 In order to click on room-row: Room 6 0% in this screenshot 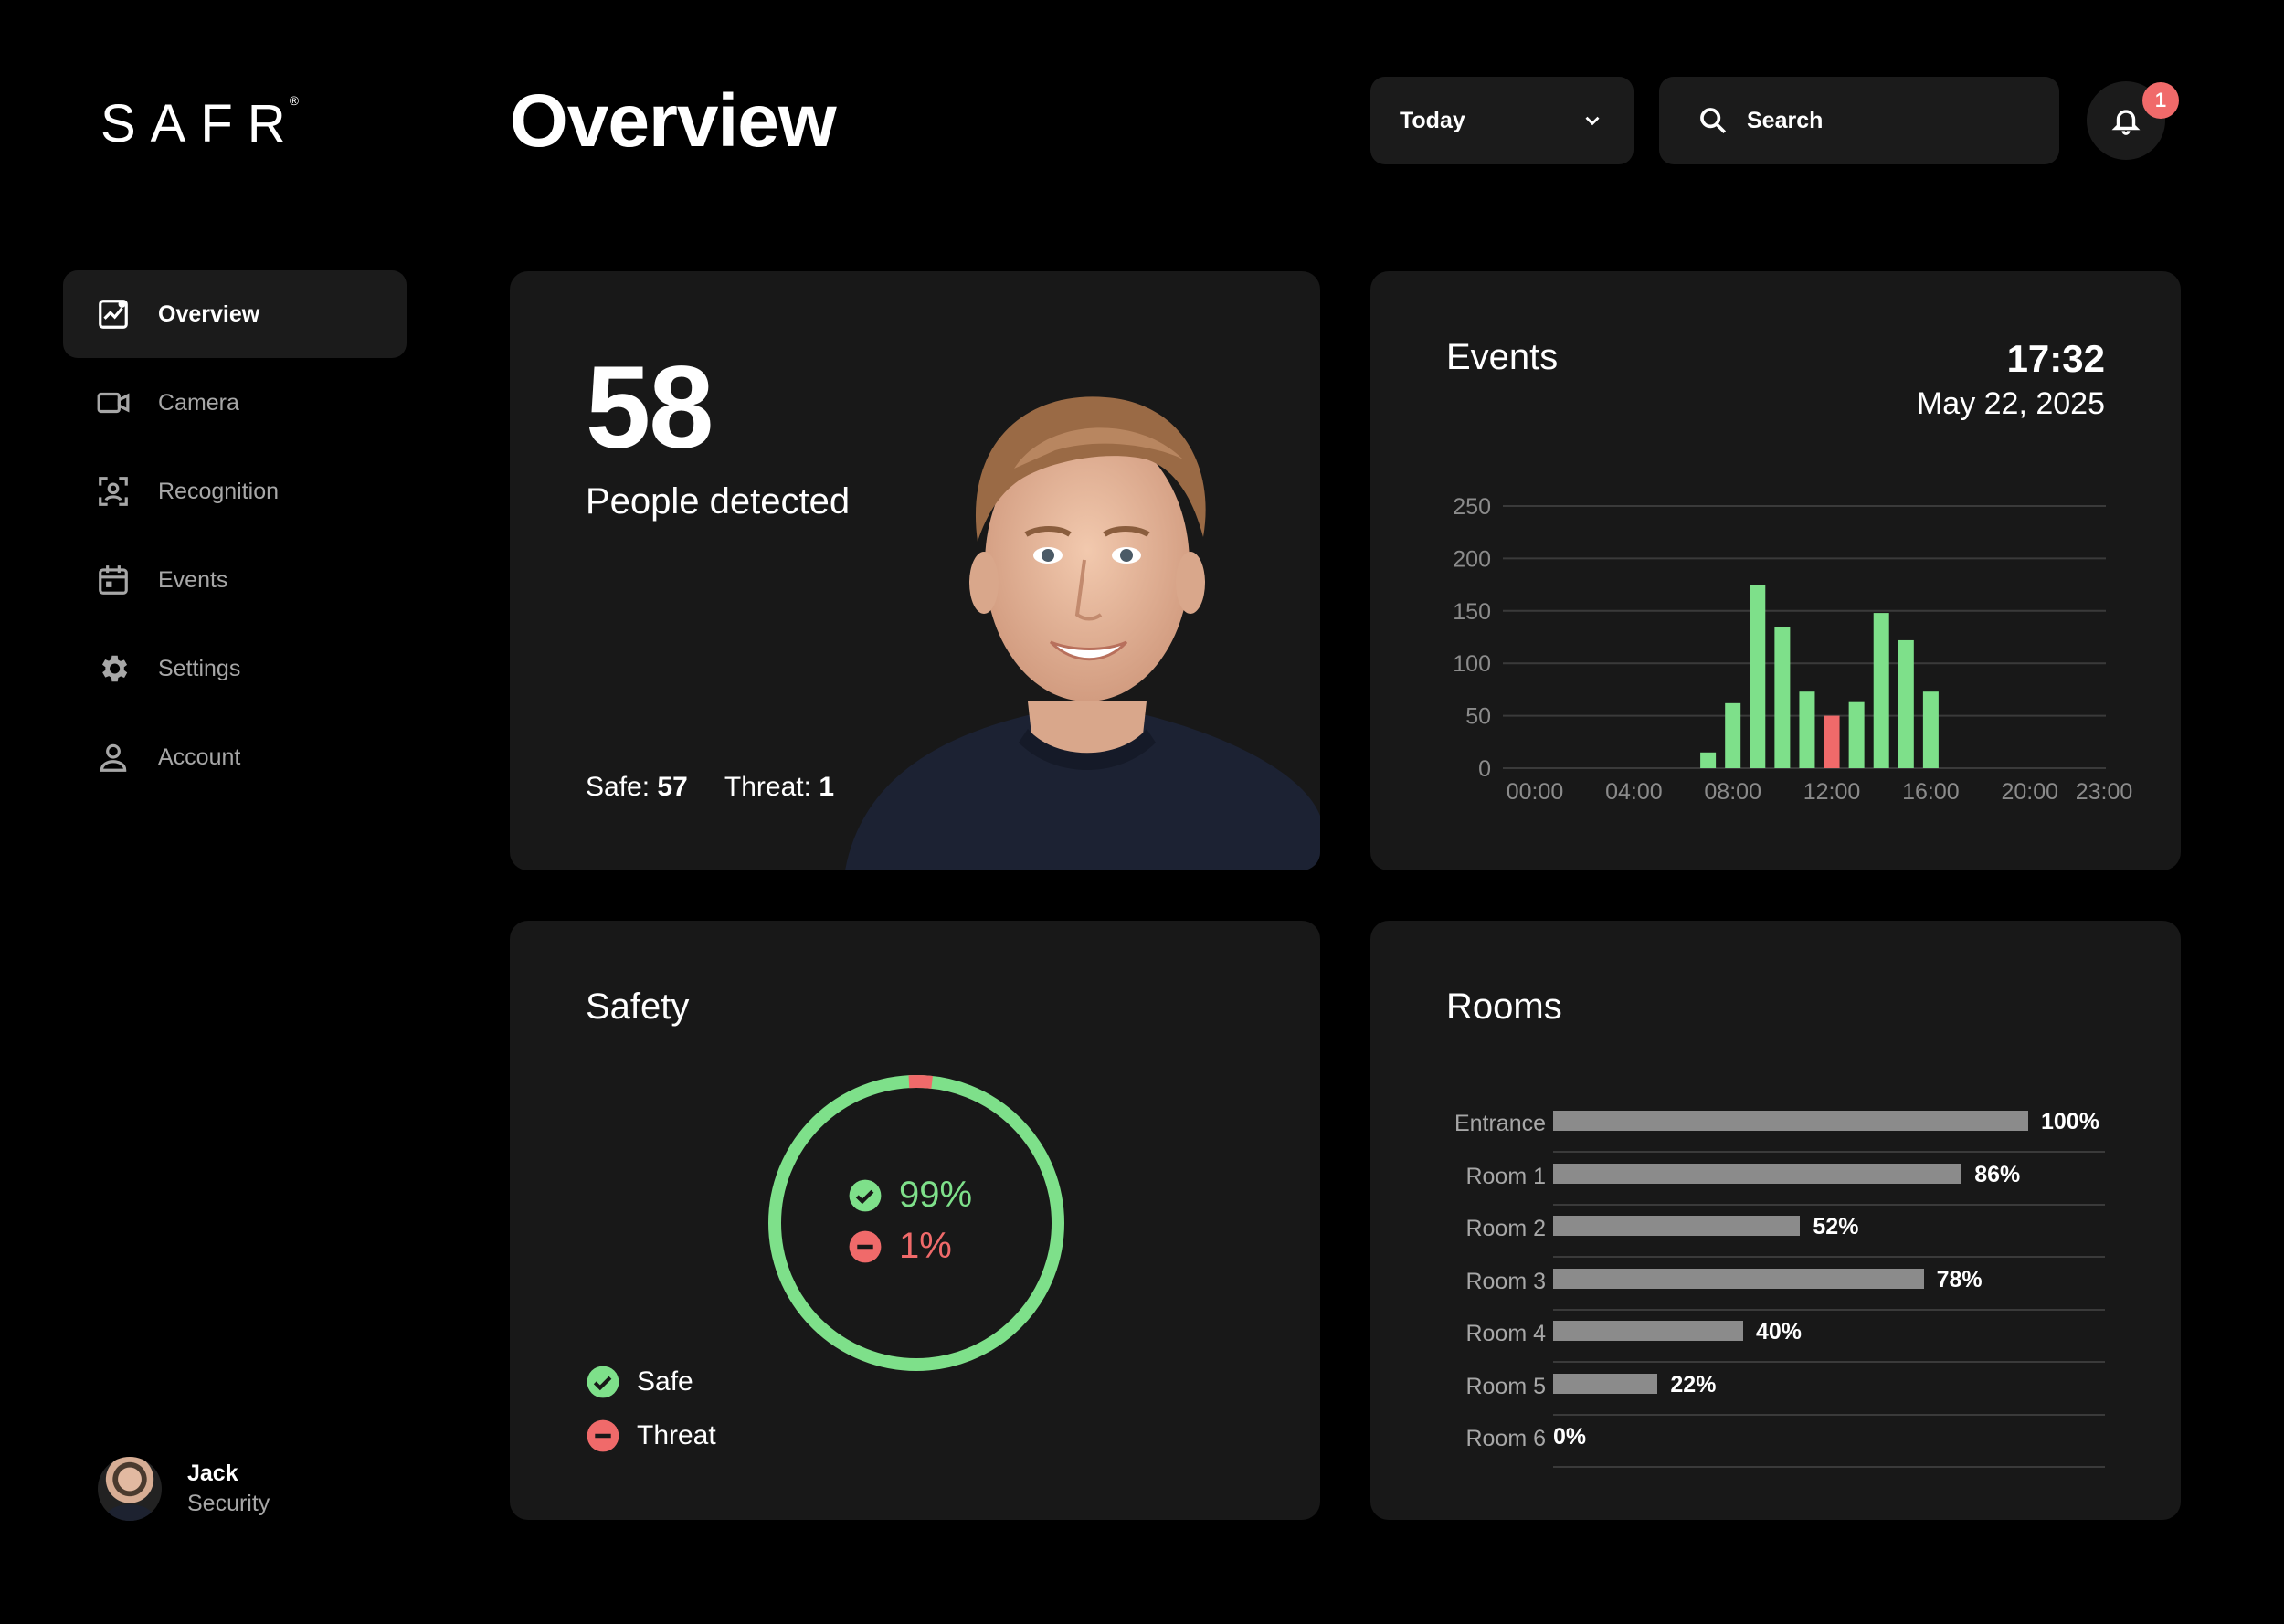, I will do `click(1775, 1441)`.